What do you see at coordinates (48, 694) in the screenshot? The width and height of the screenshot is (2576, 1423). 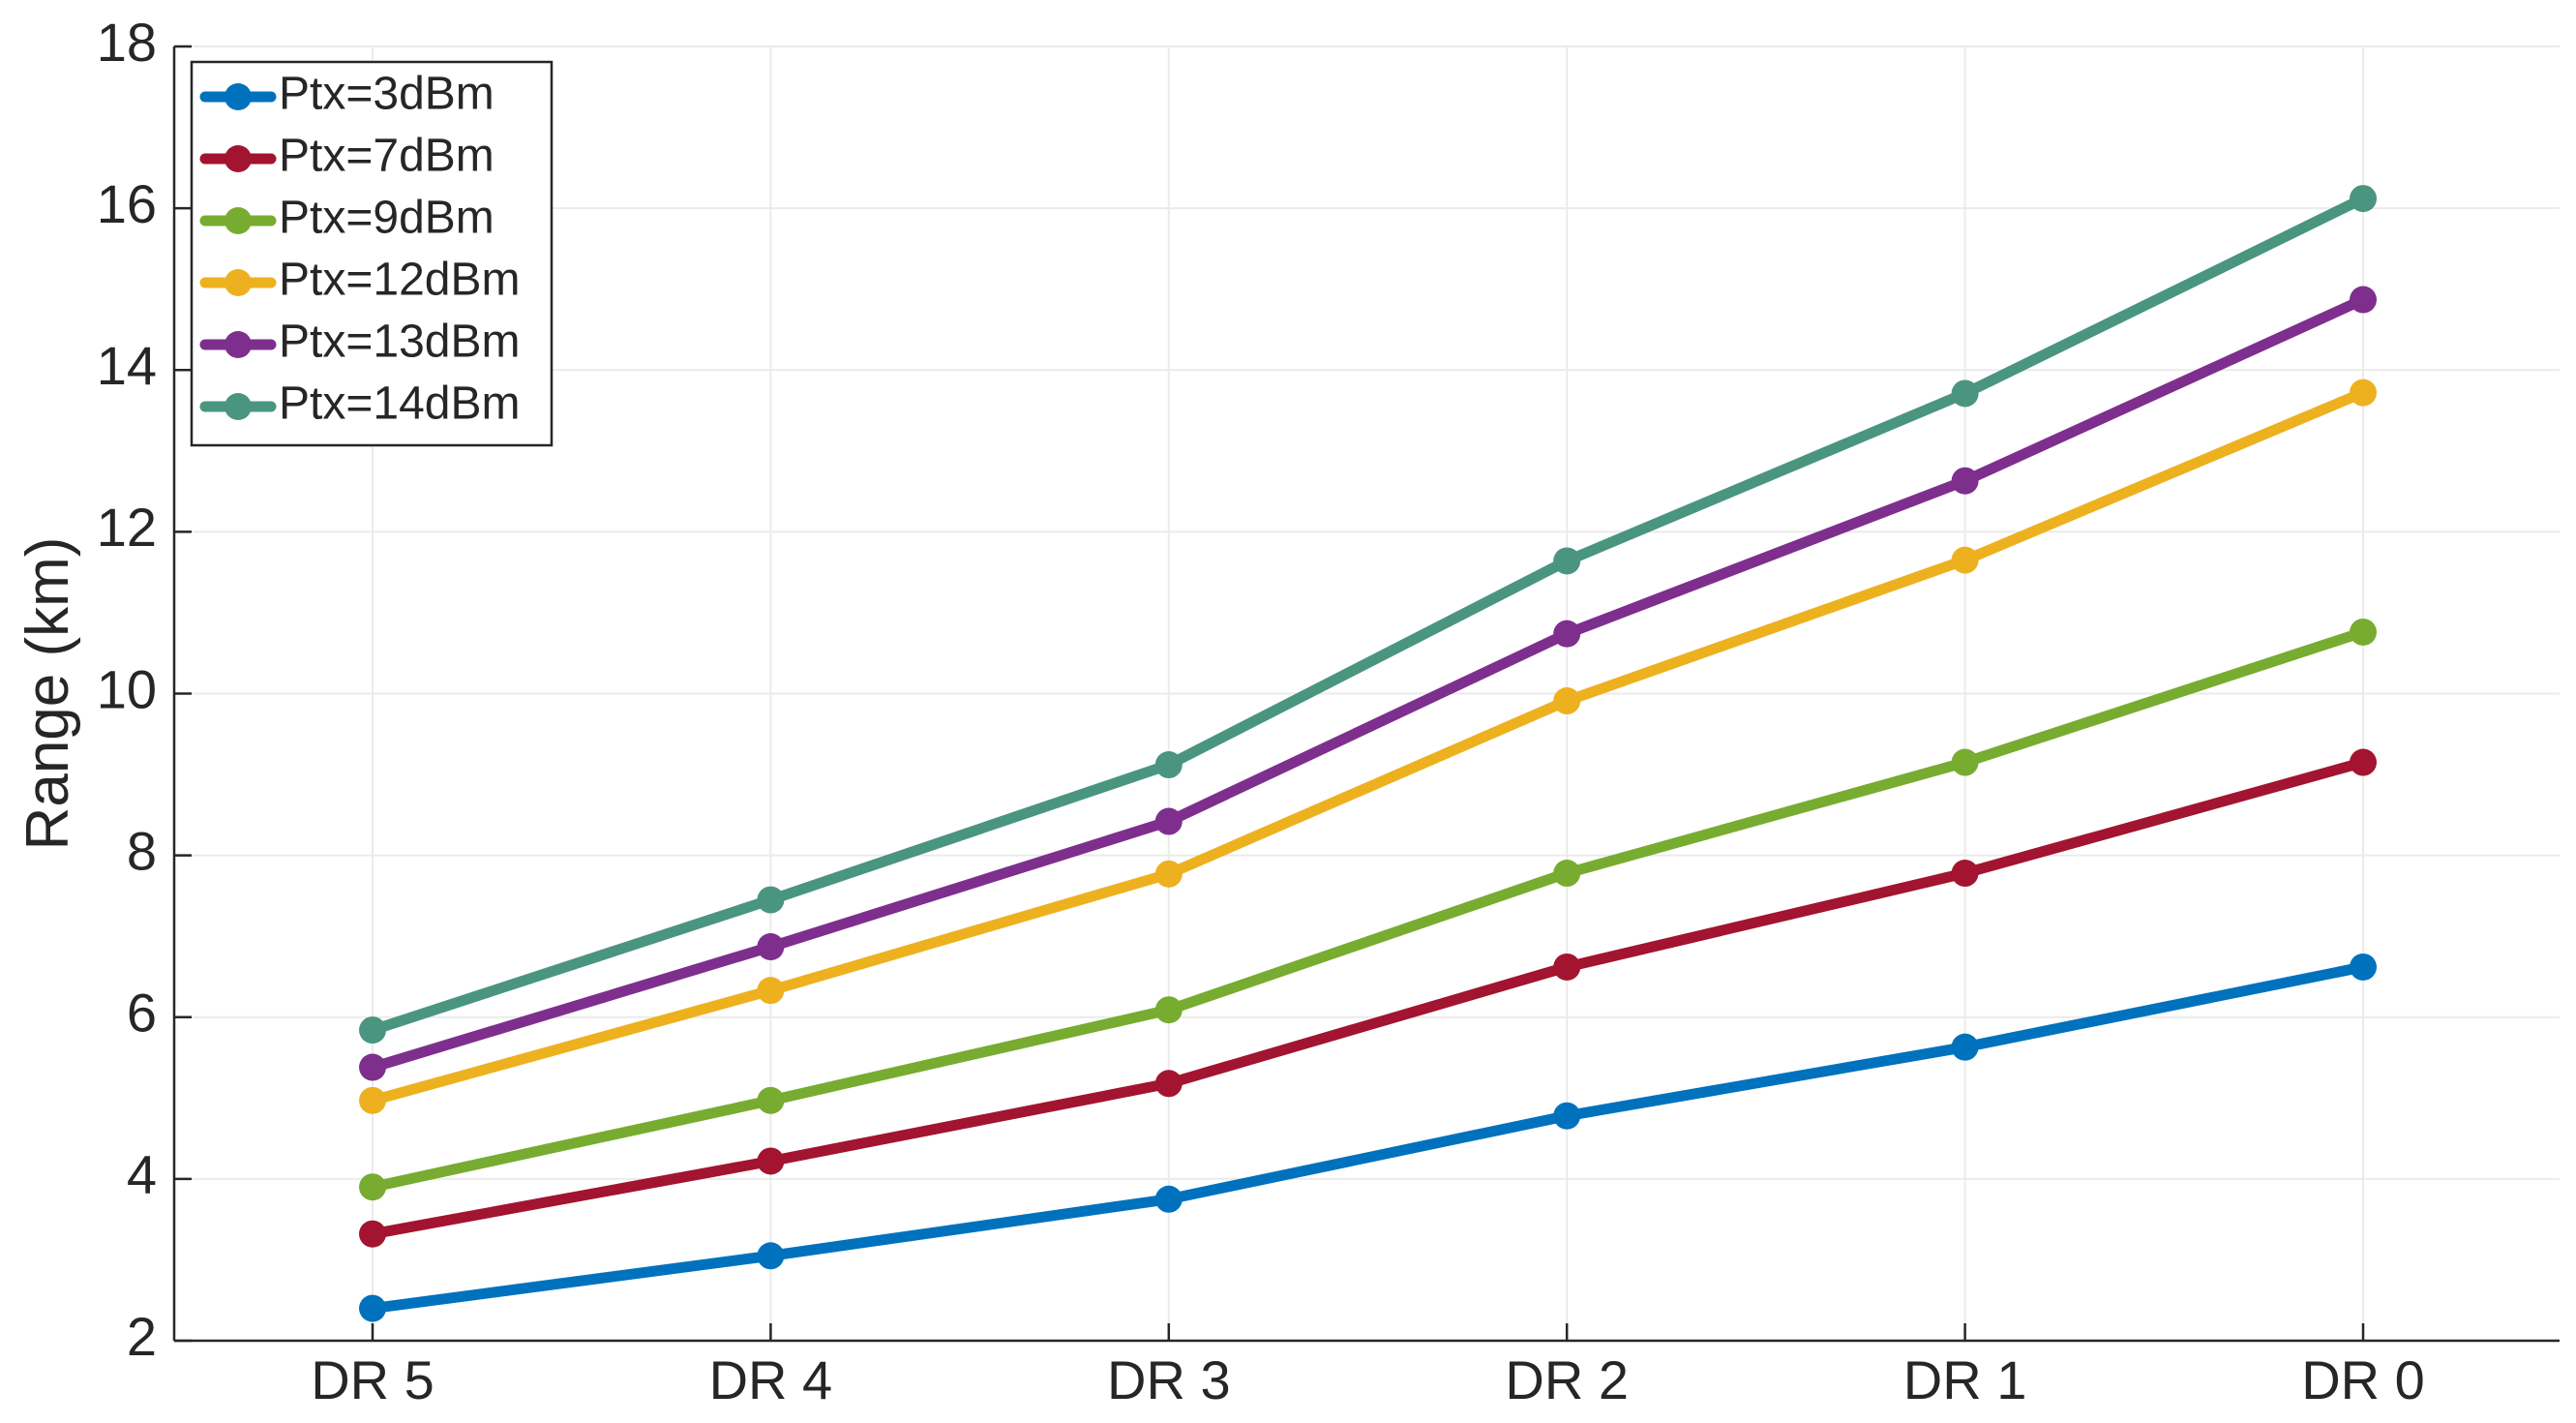 I see `y-axis-label: Range (km)` at bounding box center [48, 694].